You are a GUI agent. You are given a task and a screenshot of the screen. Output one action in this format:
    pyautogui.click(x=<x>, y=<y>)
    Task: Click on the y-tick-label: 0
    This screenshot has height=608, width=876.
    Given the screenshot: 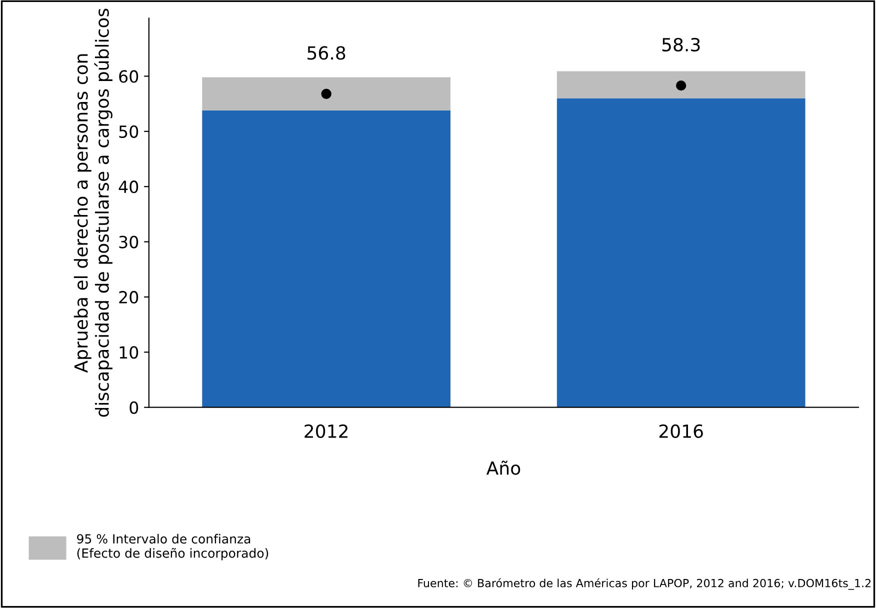 What is the action you would take?
    pyautogui.click(x=134, y=407)
    